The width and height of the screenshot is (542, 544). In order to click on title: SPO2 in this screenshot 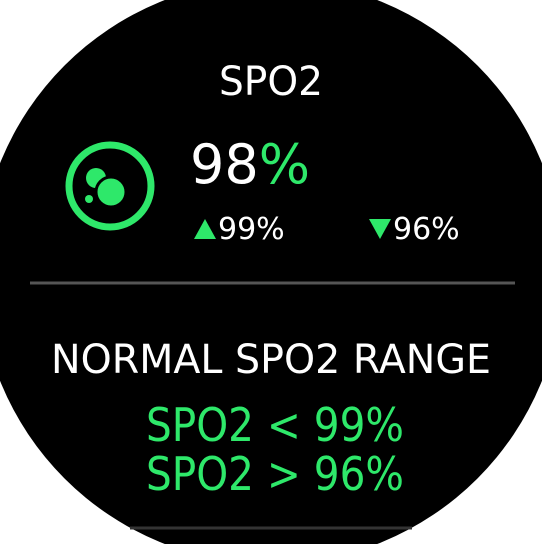, I will do `click(271, 82)`.